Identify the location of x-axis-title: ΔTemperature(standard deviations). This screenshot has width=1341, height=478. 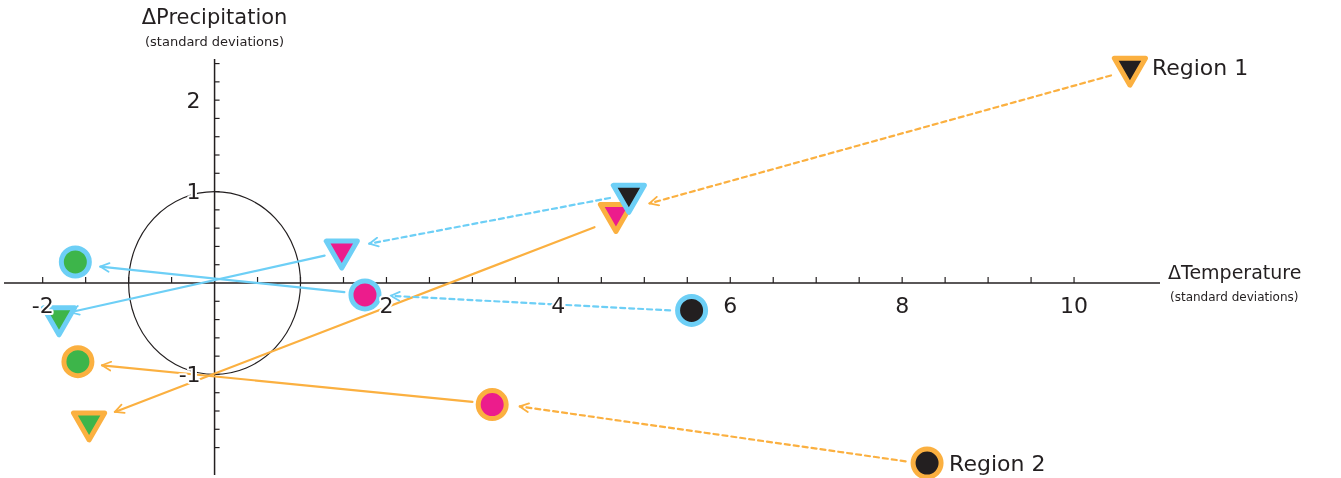
(1235, 282).